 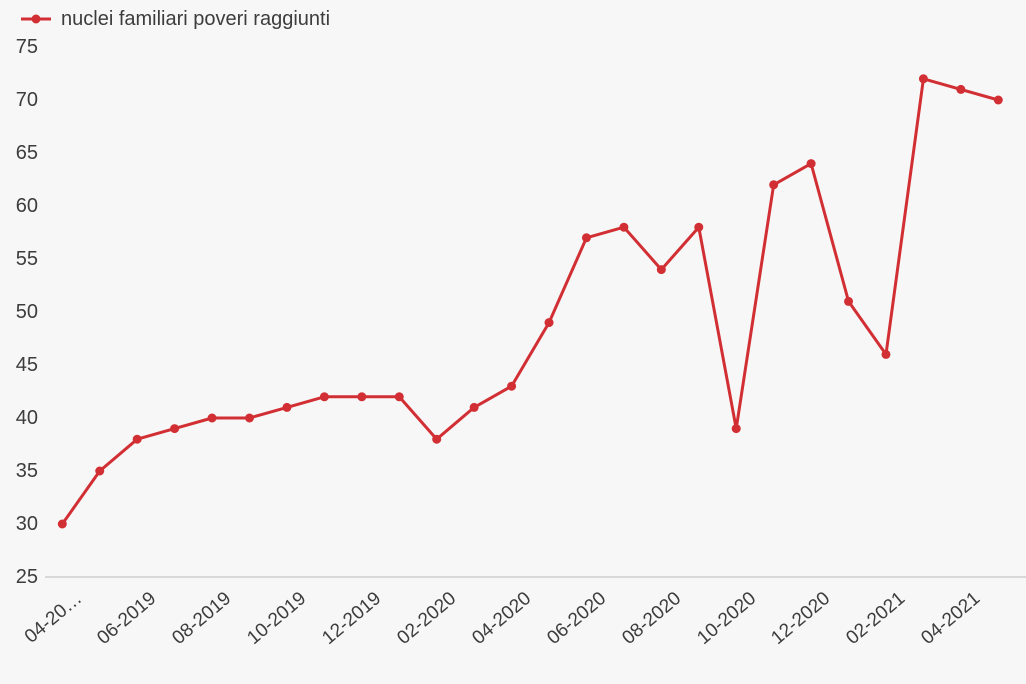 What do you see at coordinates (26, 365) in the screenshot?
I see `y-axis-tick-label: 45` at bounding box center [26, 365].